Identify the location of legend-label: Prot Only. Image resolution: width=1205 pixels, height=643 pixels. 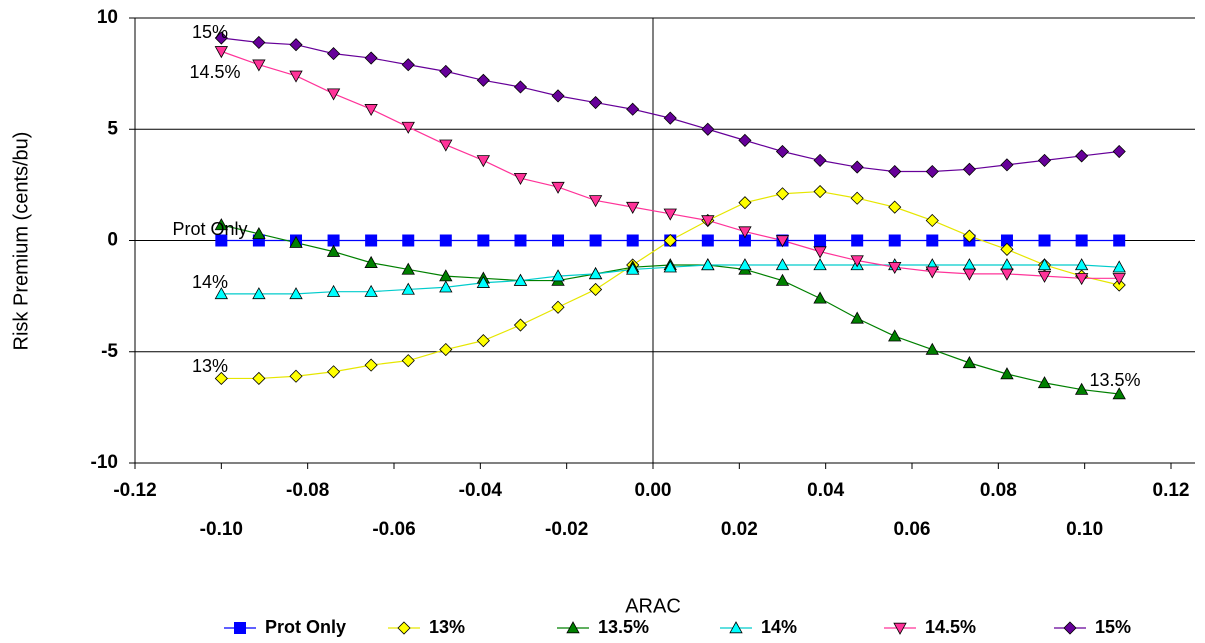
(305, 627).